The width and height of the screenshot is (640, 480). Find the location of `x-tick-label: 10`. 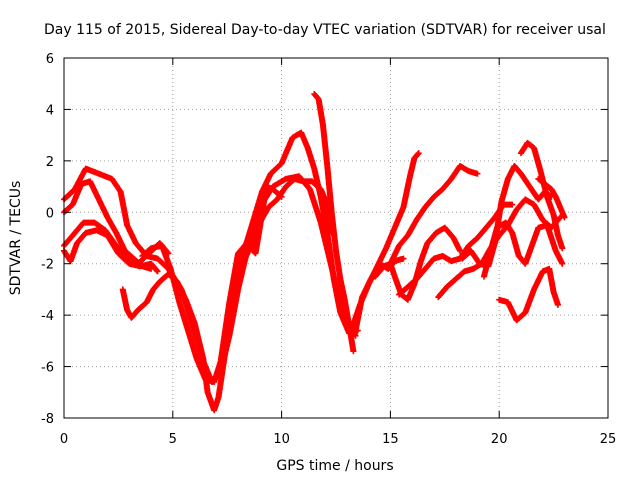

x-tick-label: 10 is located at coordinates (281, 439).